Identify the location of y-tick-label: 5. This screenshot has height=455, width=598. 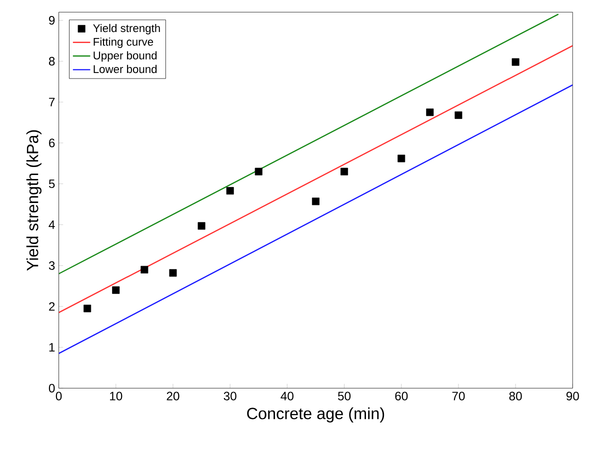
(51, 184).